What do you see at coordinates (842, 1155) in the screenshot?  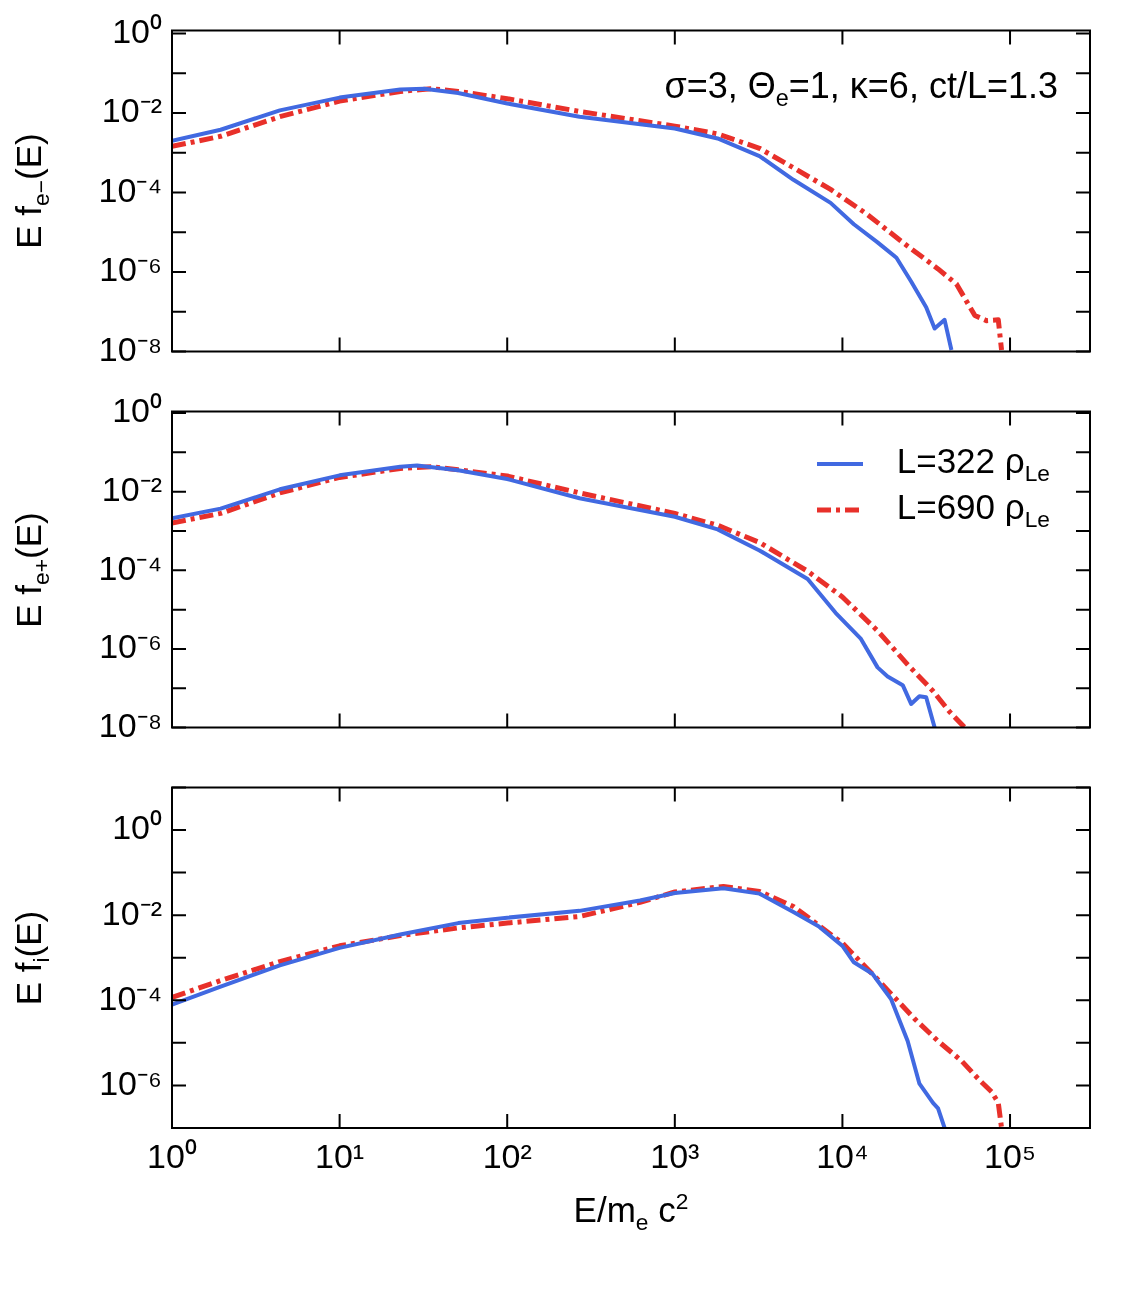 I see `x-tick-label: 10⁴` at bounding box center [842, 1155].